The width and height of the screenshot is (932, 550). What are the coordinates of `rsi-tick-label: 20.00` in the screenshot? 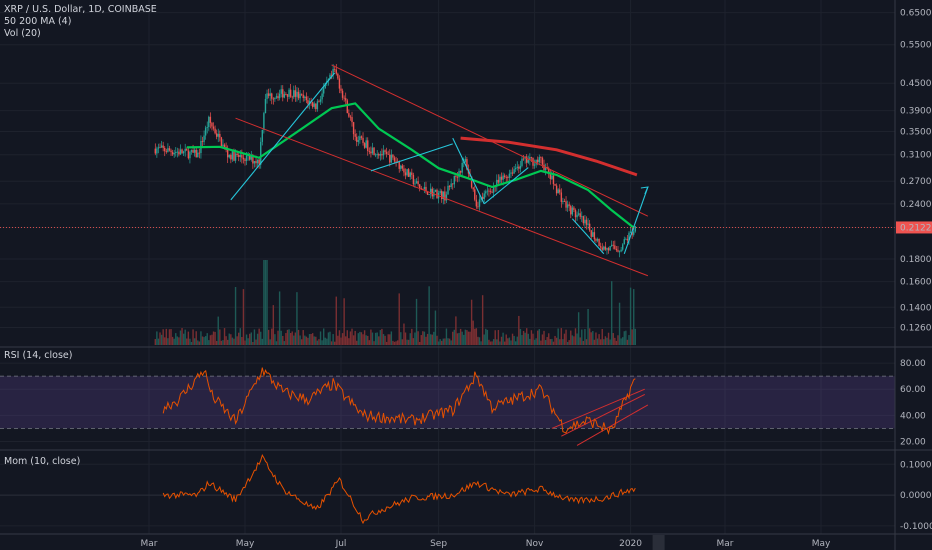 It's located at (913, 442).